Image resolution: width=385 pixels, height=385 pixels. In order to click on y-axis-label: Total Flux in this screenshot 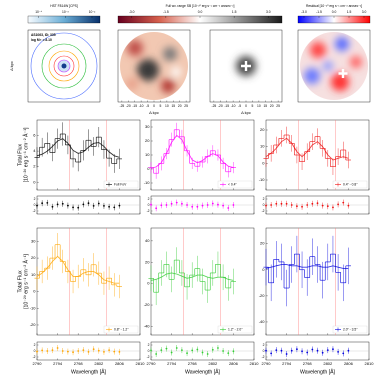, I will do `click(20, 281)`.